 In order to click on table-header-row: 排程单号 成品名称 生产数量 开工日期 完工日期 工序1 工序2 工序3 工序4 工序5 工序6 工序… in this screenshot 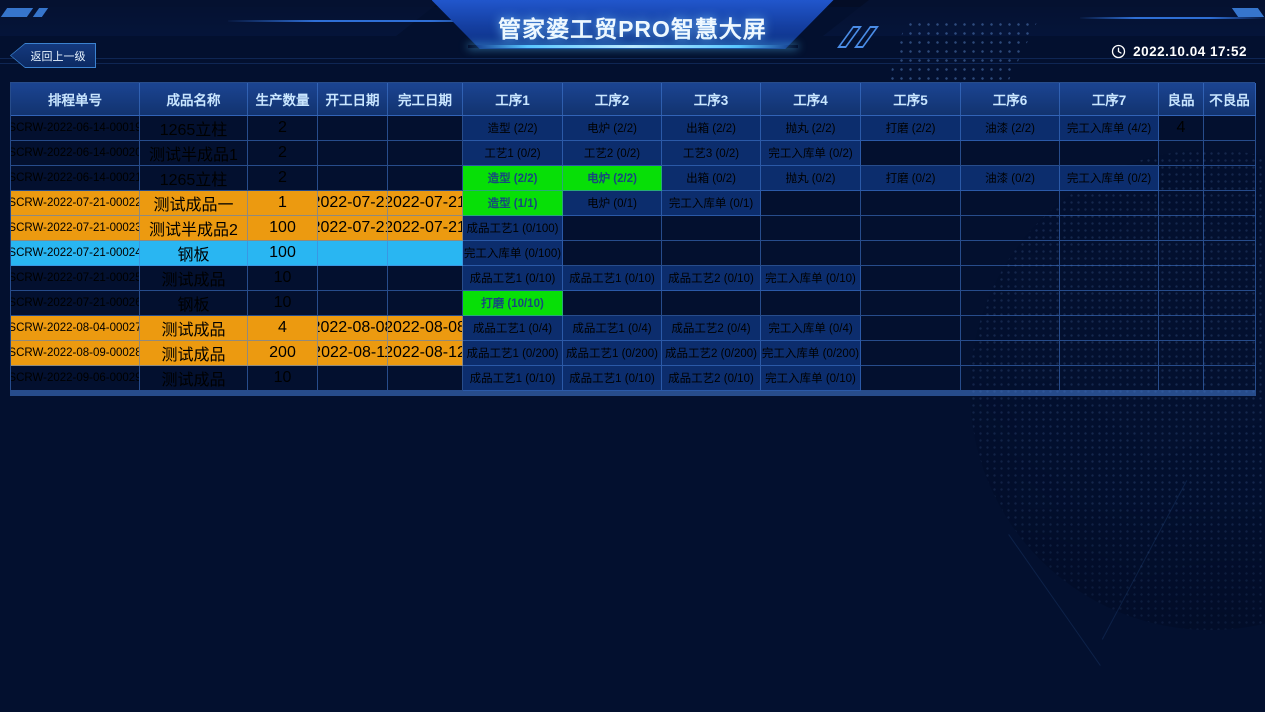, I will do `click(633, 99)`.